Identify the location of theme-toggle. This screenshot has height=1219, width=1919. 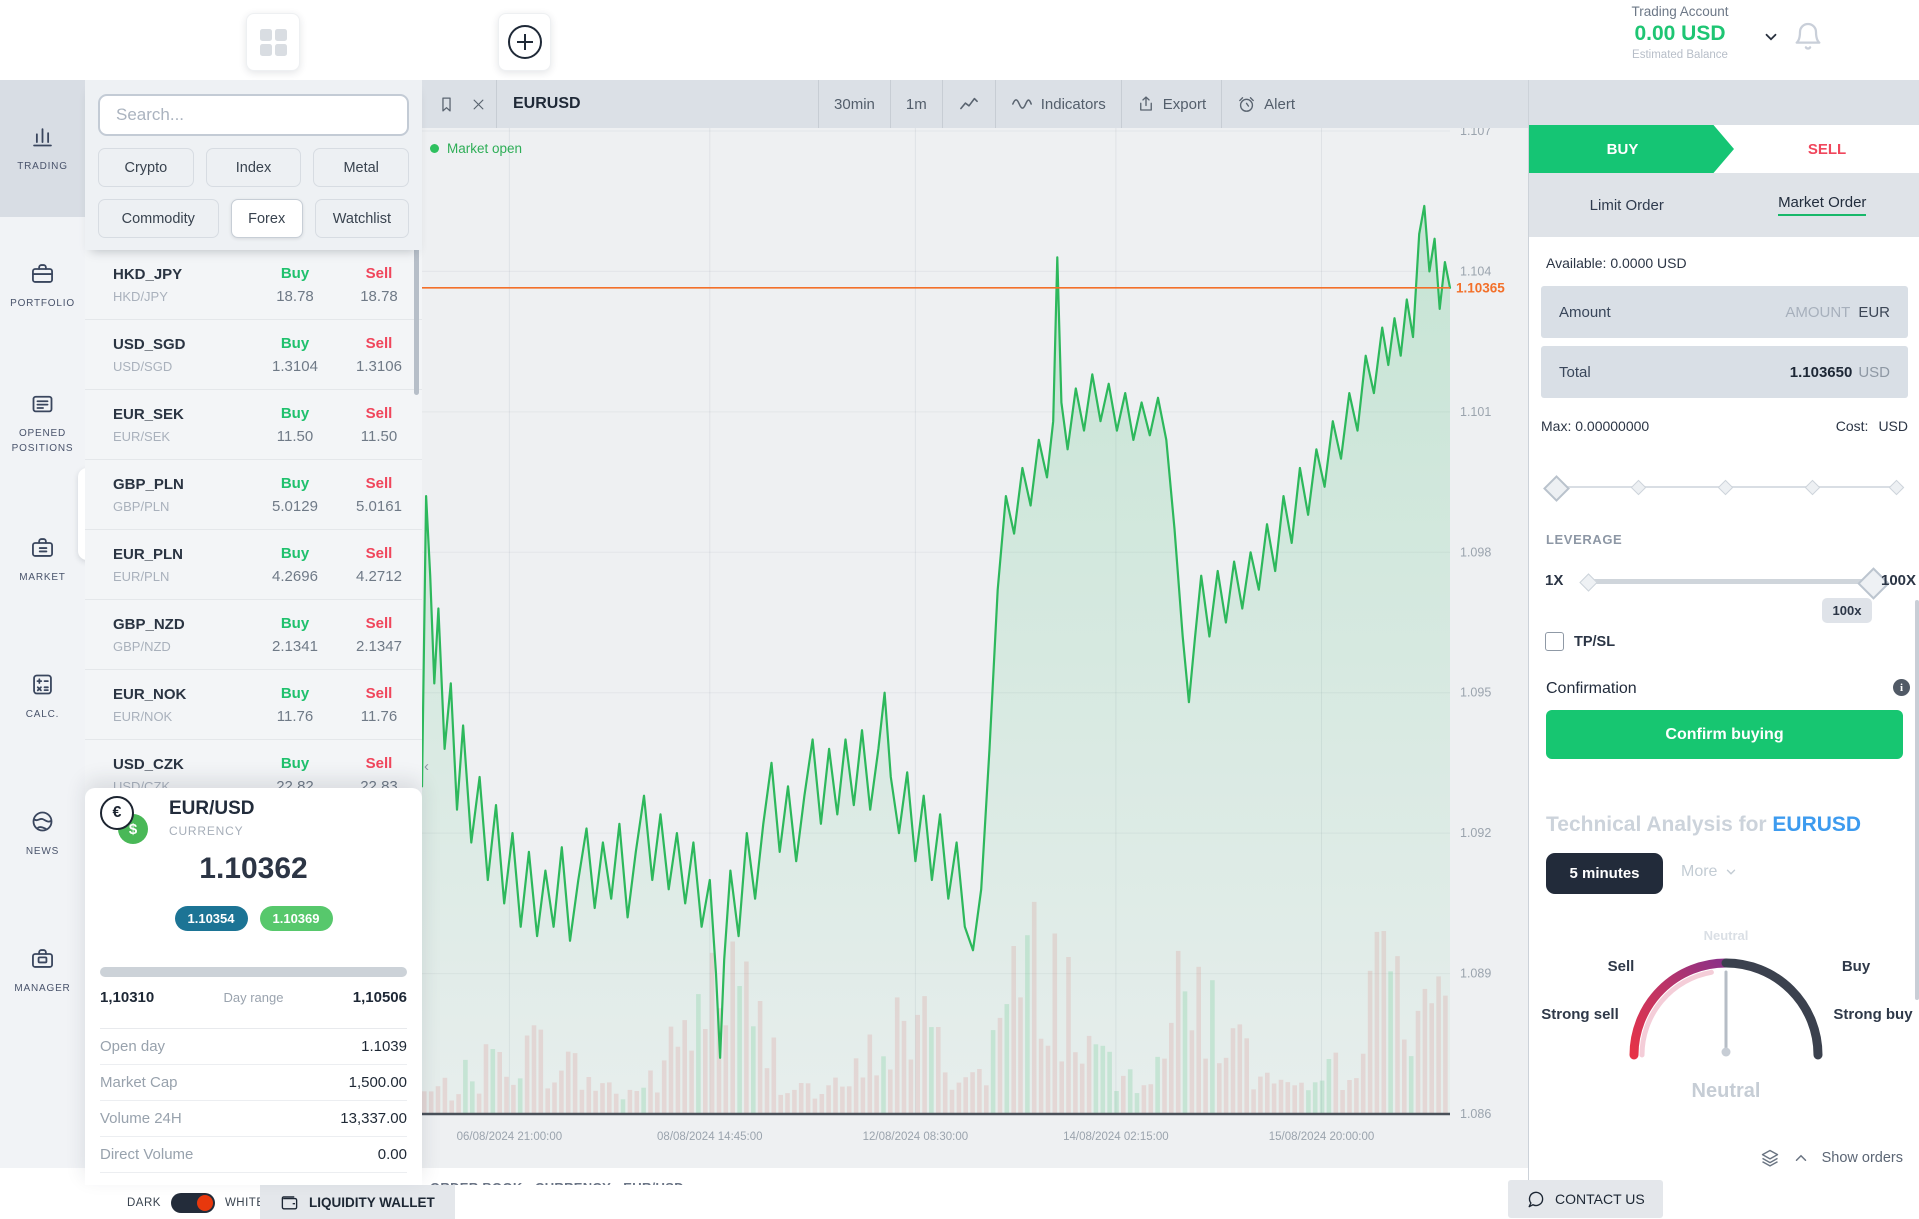
(192, 1203).